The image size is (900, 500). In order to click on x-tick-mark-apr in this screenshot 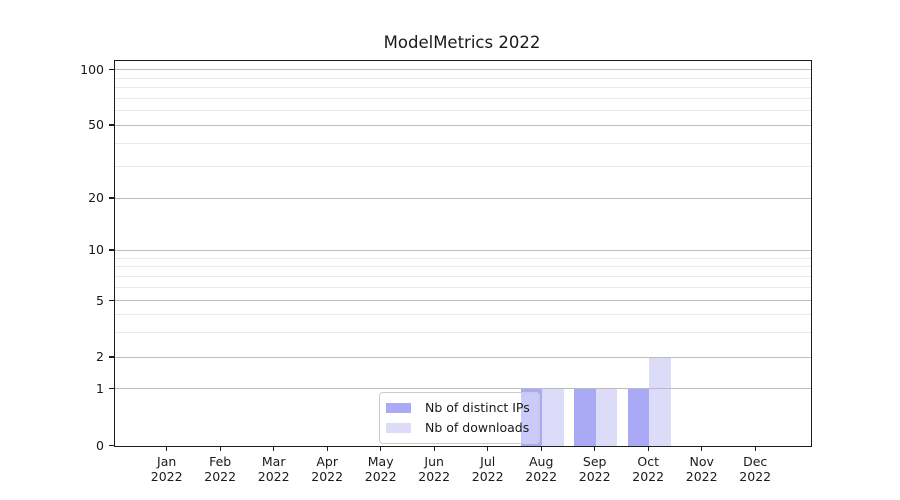, I will do `click(327, 448)`.